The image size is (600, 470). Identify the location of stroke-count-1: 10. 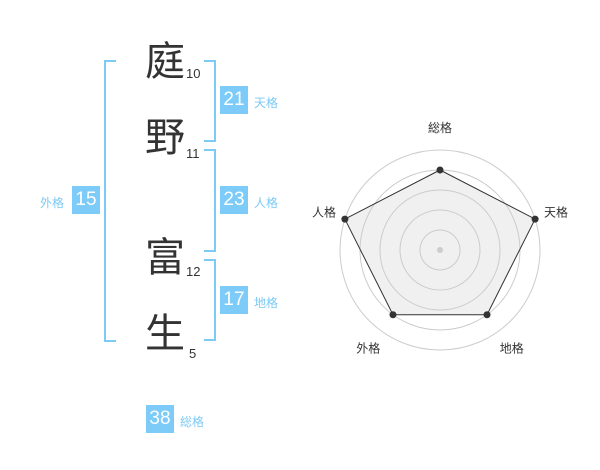
(193, 73).